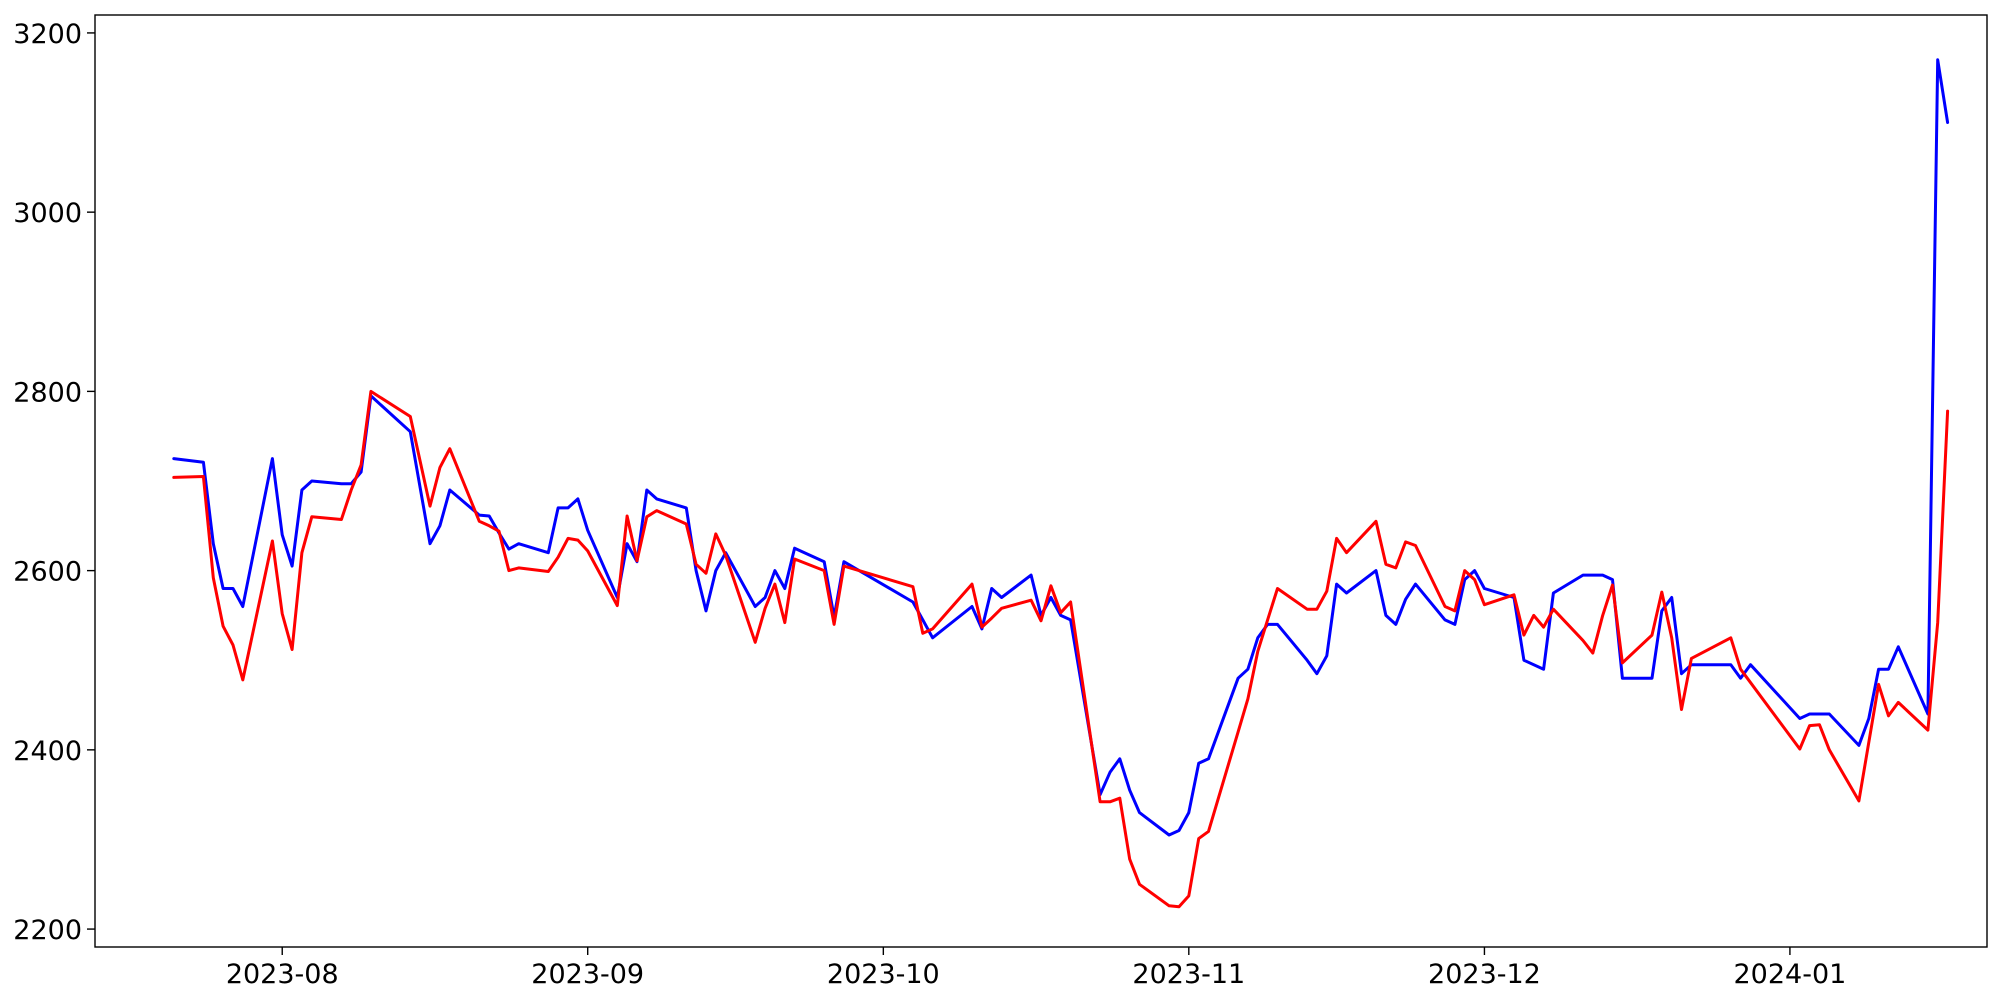 The width and height of the screenshot is (2000, 1000). I want to click on x-tick-label: 2024-01, so click(1790, 974).